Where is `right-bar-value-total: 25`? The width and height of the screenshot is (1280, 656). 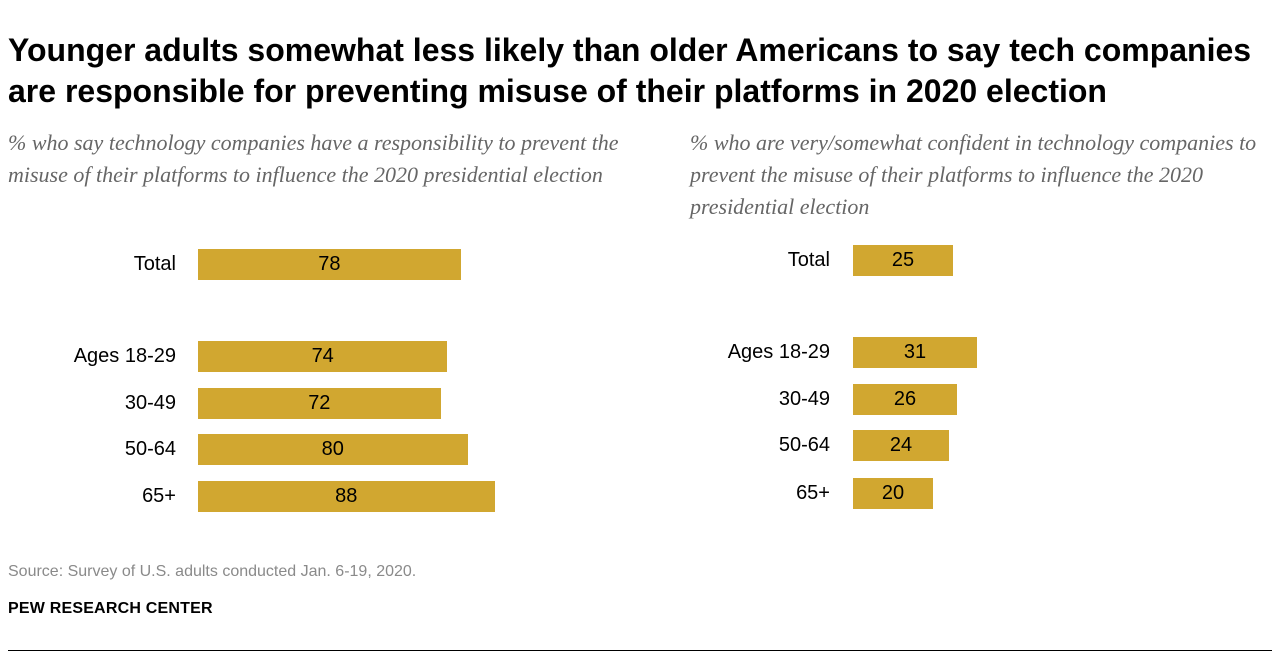 right-bar-value-total: 25 is located at coordinates (903, 259).